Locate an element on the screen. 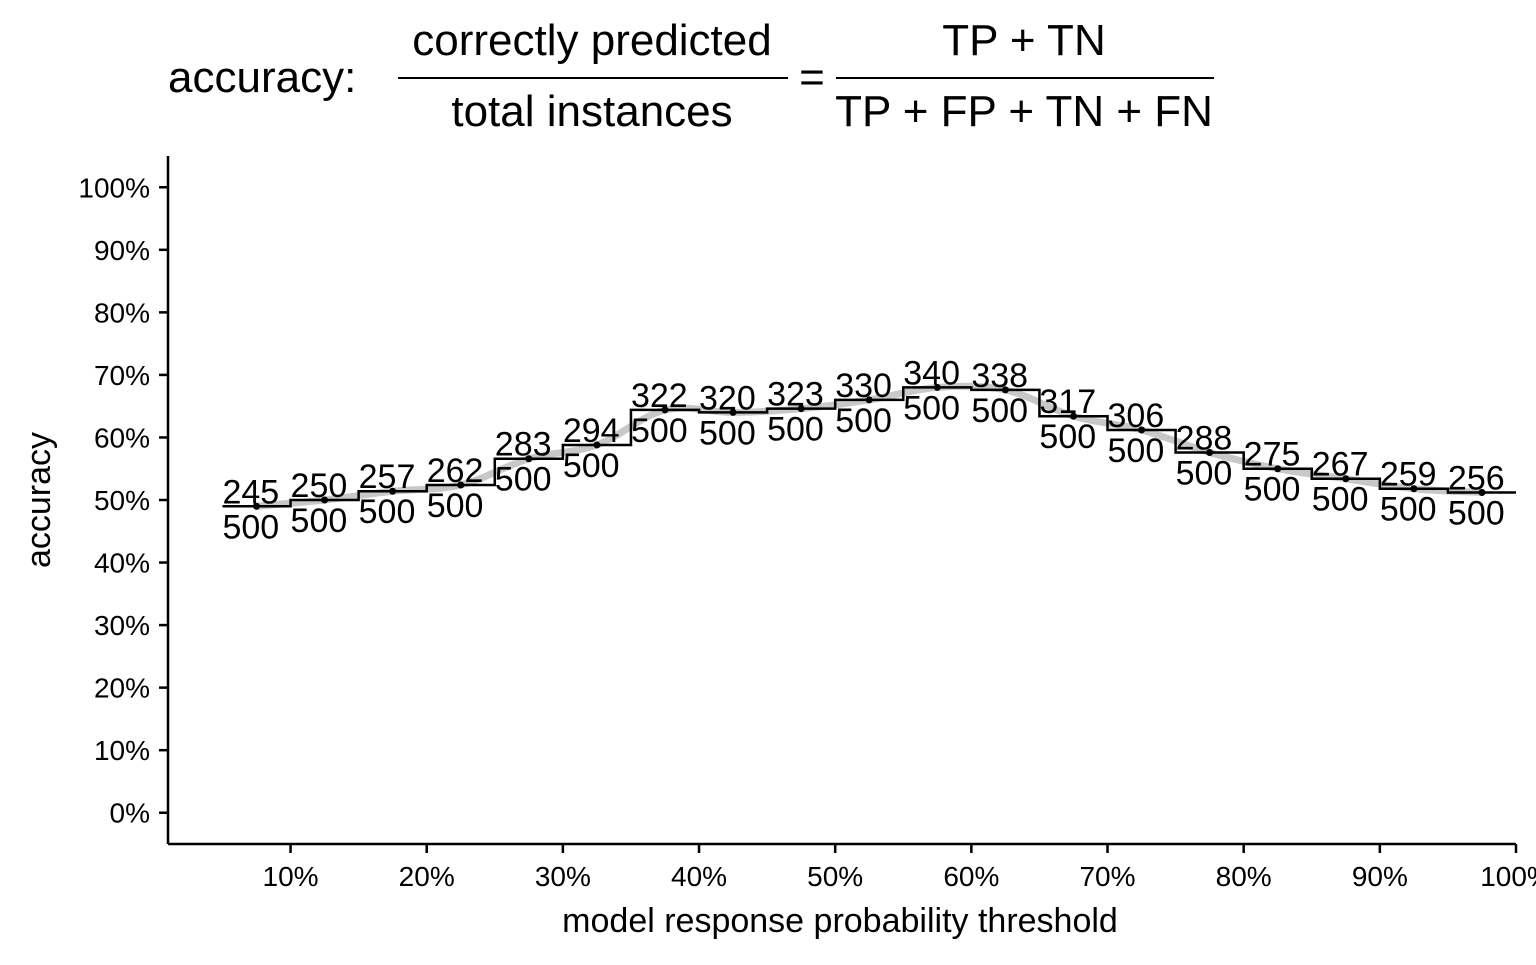  x-tick-label: 70% is located at coordinates (1107, 876).